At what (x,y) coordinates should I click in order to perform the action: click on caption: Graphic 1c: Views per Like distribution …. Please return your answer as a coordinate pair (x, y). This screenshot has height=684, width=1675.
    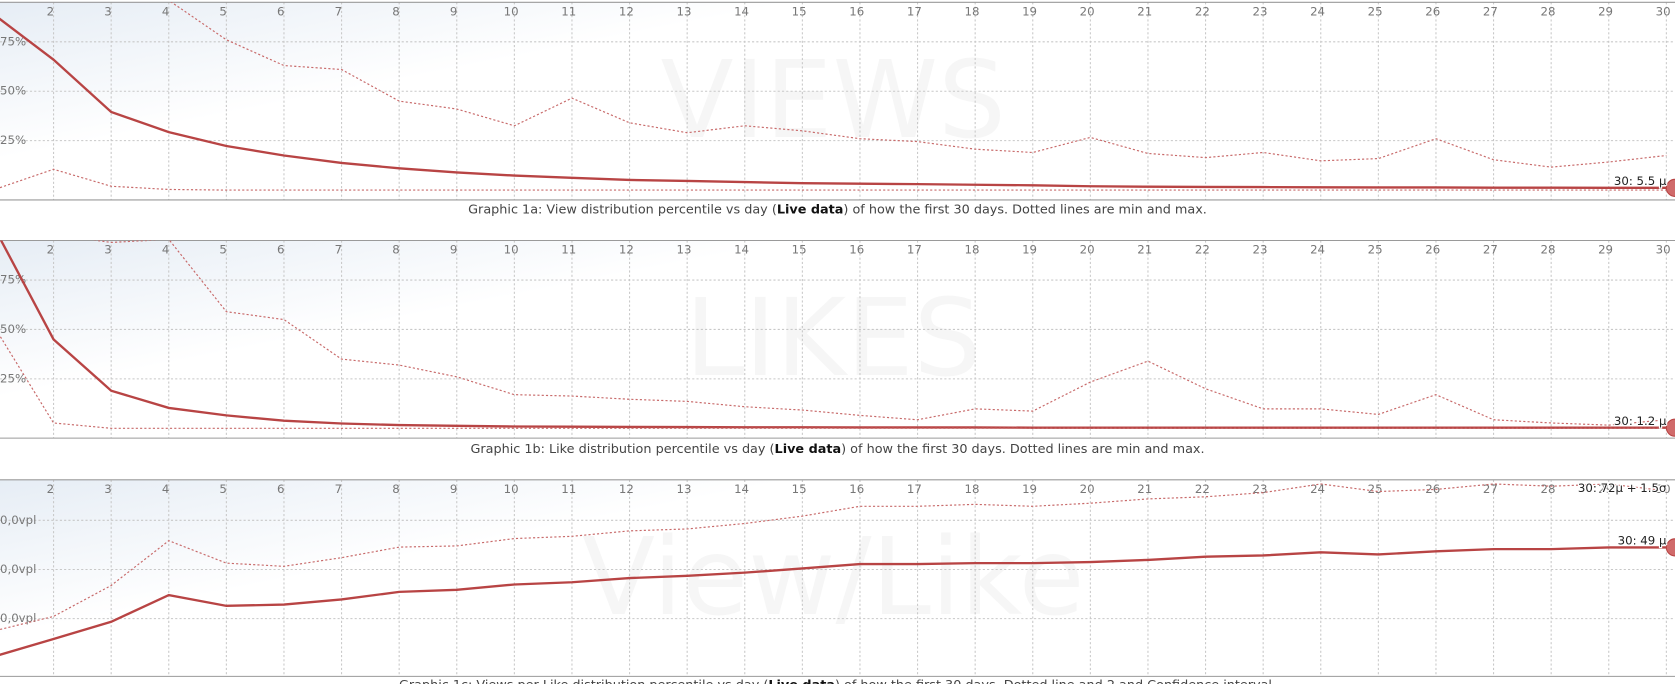
    Looking at the image, I should click on (837, 680).